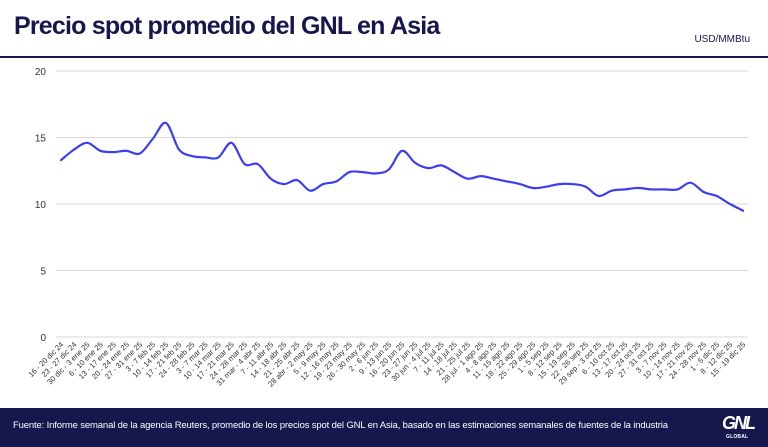  What do you see at coordinates (43, 272) in the screenshot?
I see `y-tick-label: 5` at bounding box center [43, 272].